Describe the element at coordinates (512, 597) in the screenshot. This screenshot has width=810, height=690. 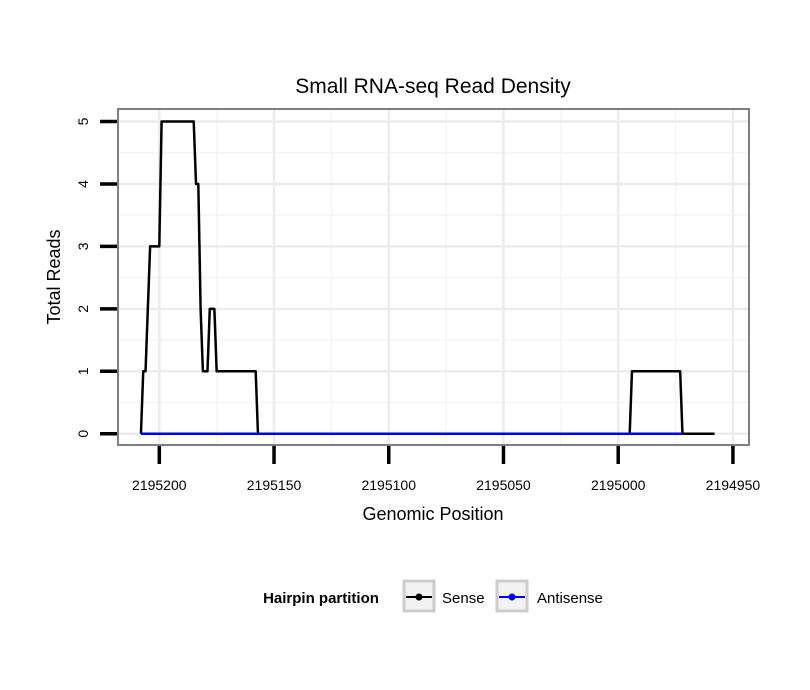
I see `legend-point-antisense` at that location.